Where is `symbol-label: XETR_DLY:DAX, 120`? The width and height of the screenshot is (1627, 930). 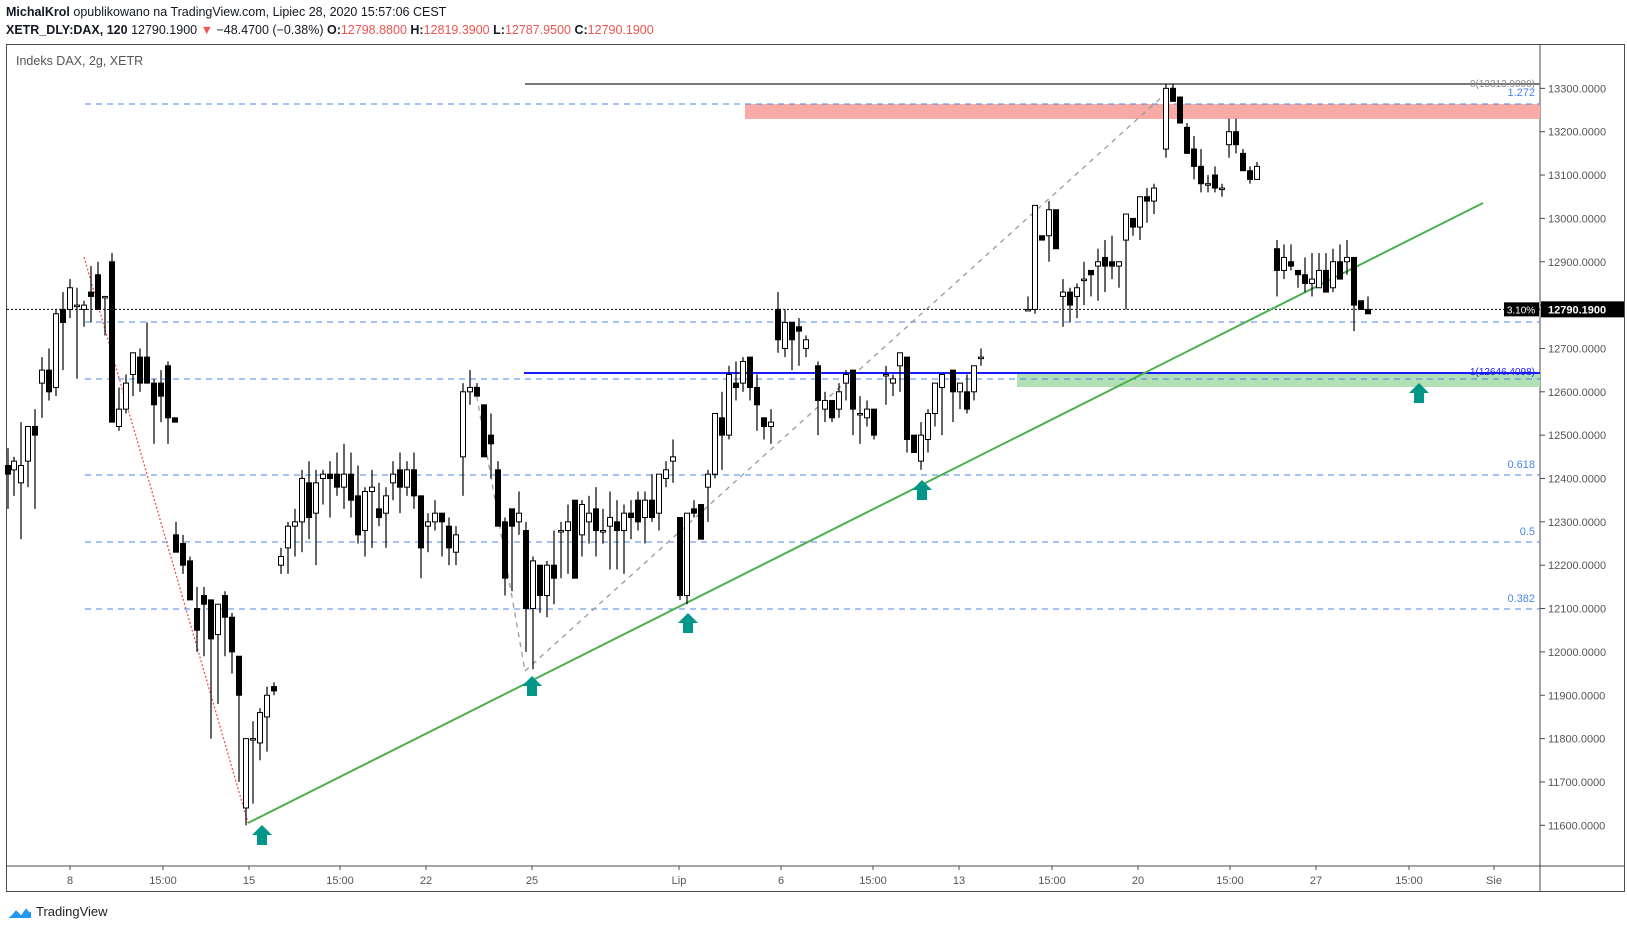
symbol-label: XETR_DLY:DAX, 120 is located at coordinates (67, 30).